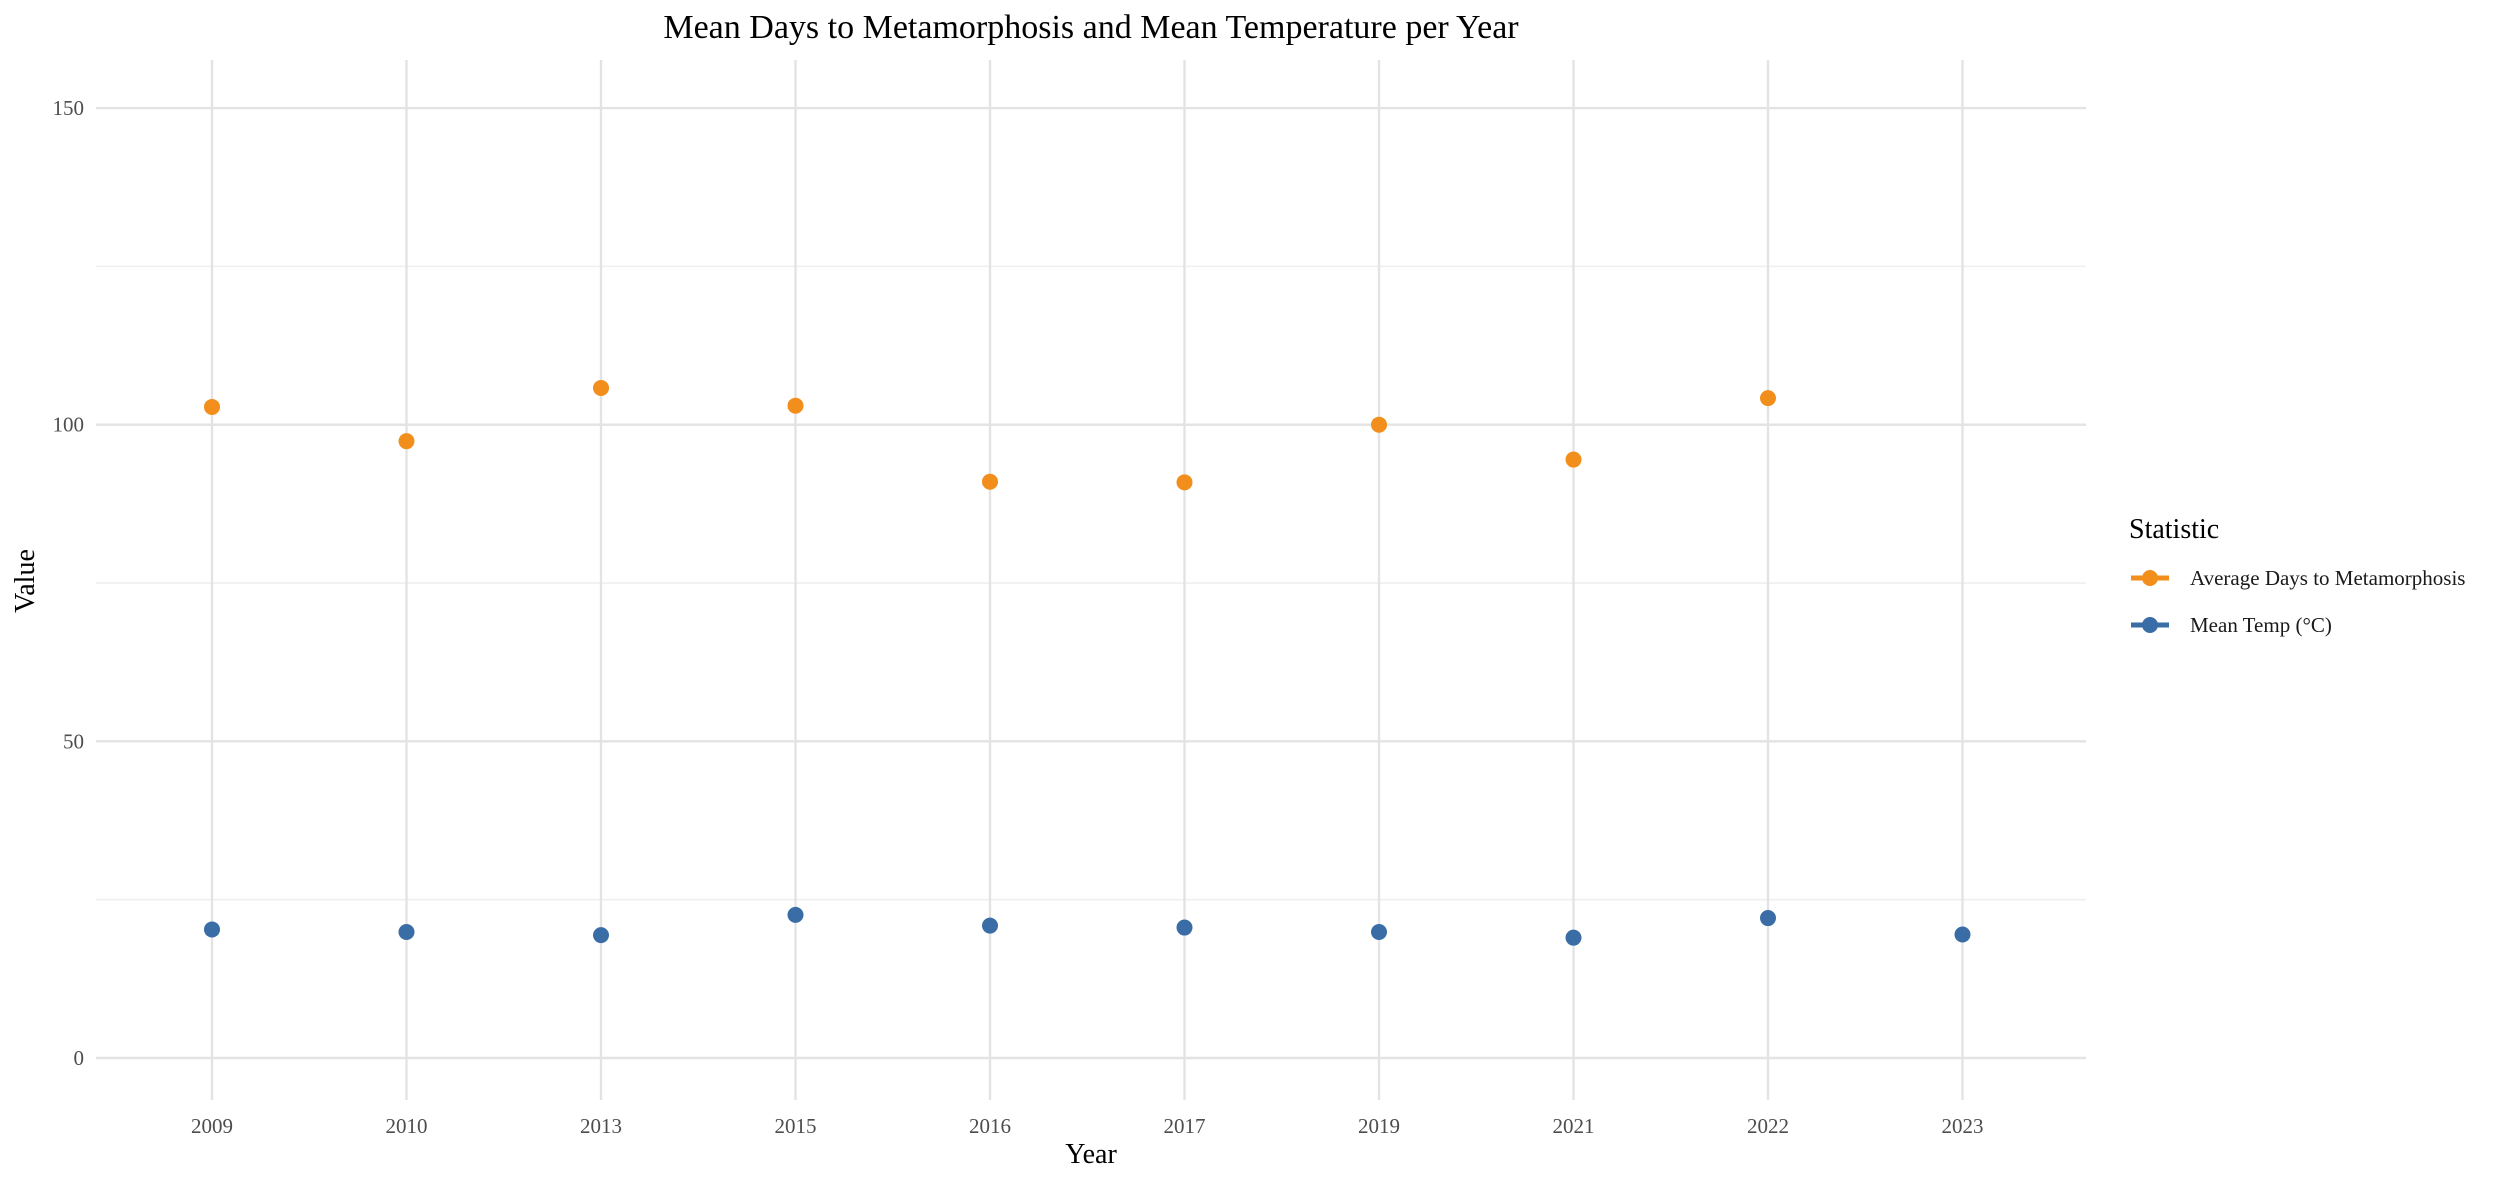 The width and height of the screenshot is (2518, 1180). I want to click on legend-label: Average Days to Metamorphosis, so click(2327, 578).